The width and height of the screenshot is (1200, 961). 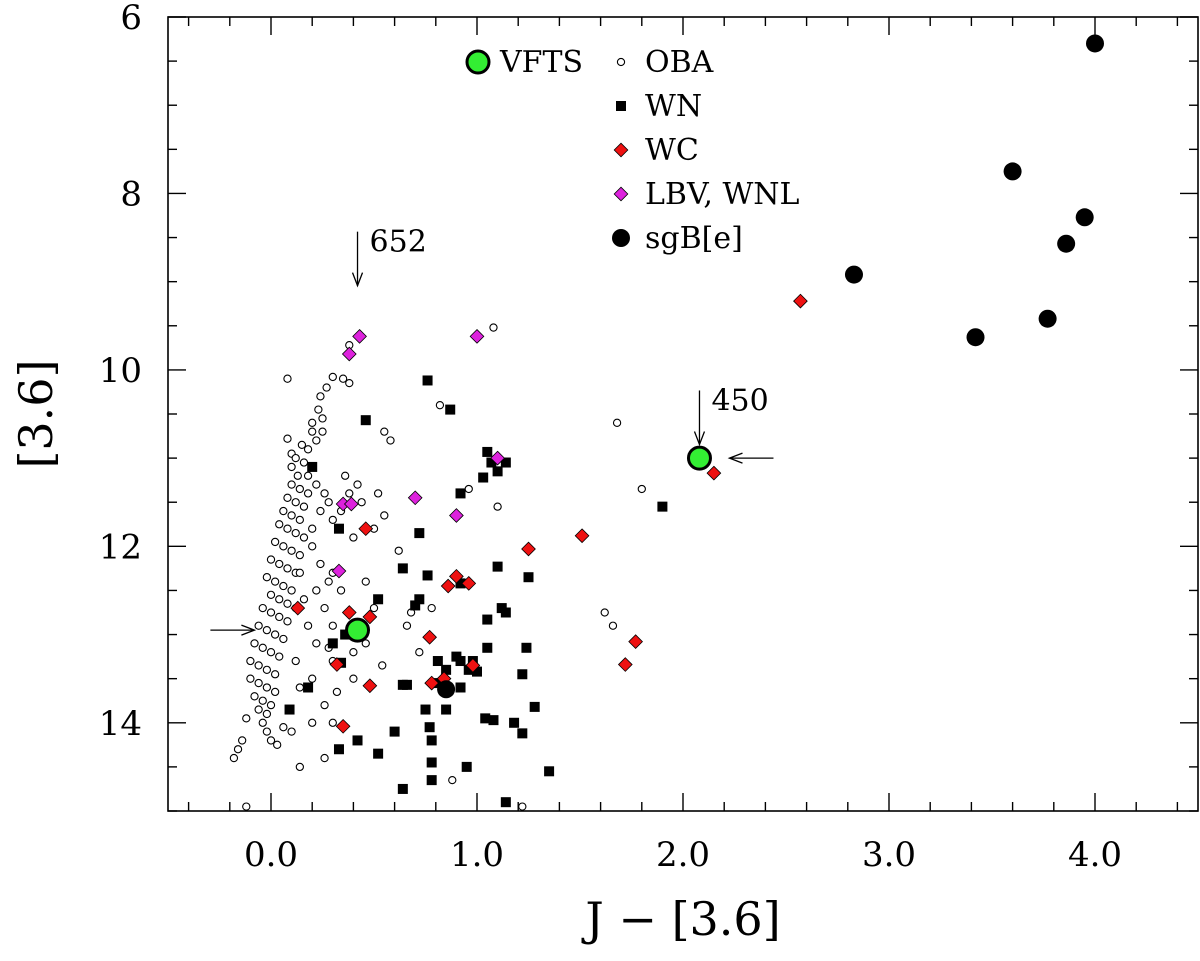 What do you see at coordinates (398, 242) in the screenshot?
I see `annotation-label: 652` at bounding box center [398, 242].